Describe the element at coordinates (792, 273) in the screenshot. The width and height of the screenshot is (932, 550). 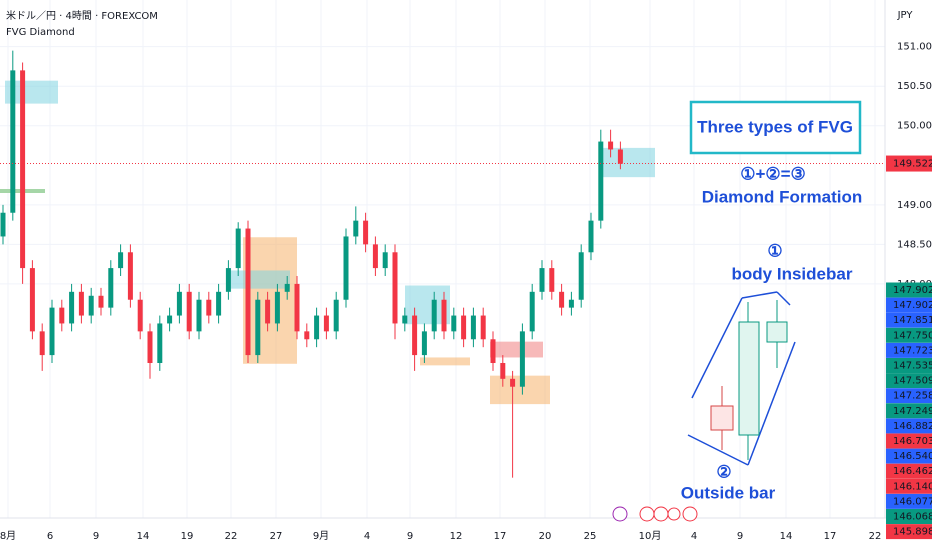
I see `annotation: body Insidebar` at that location.